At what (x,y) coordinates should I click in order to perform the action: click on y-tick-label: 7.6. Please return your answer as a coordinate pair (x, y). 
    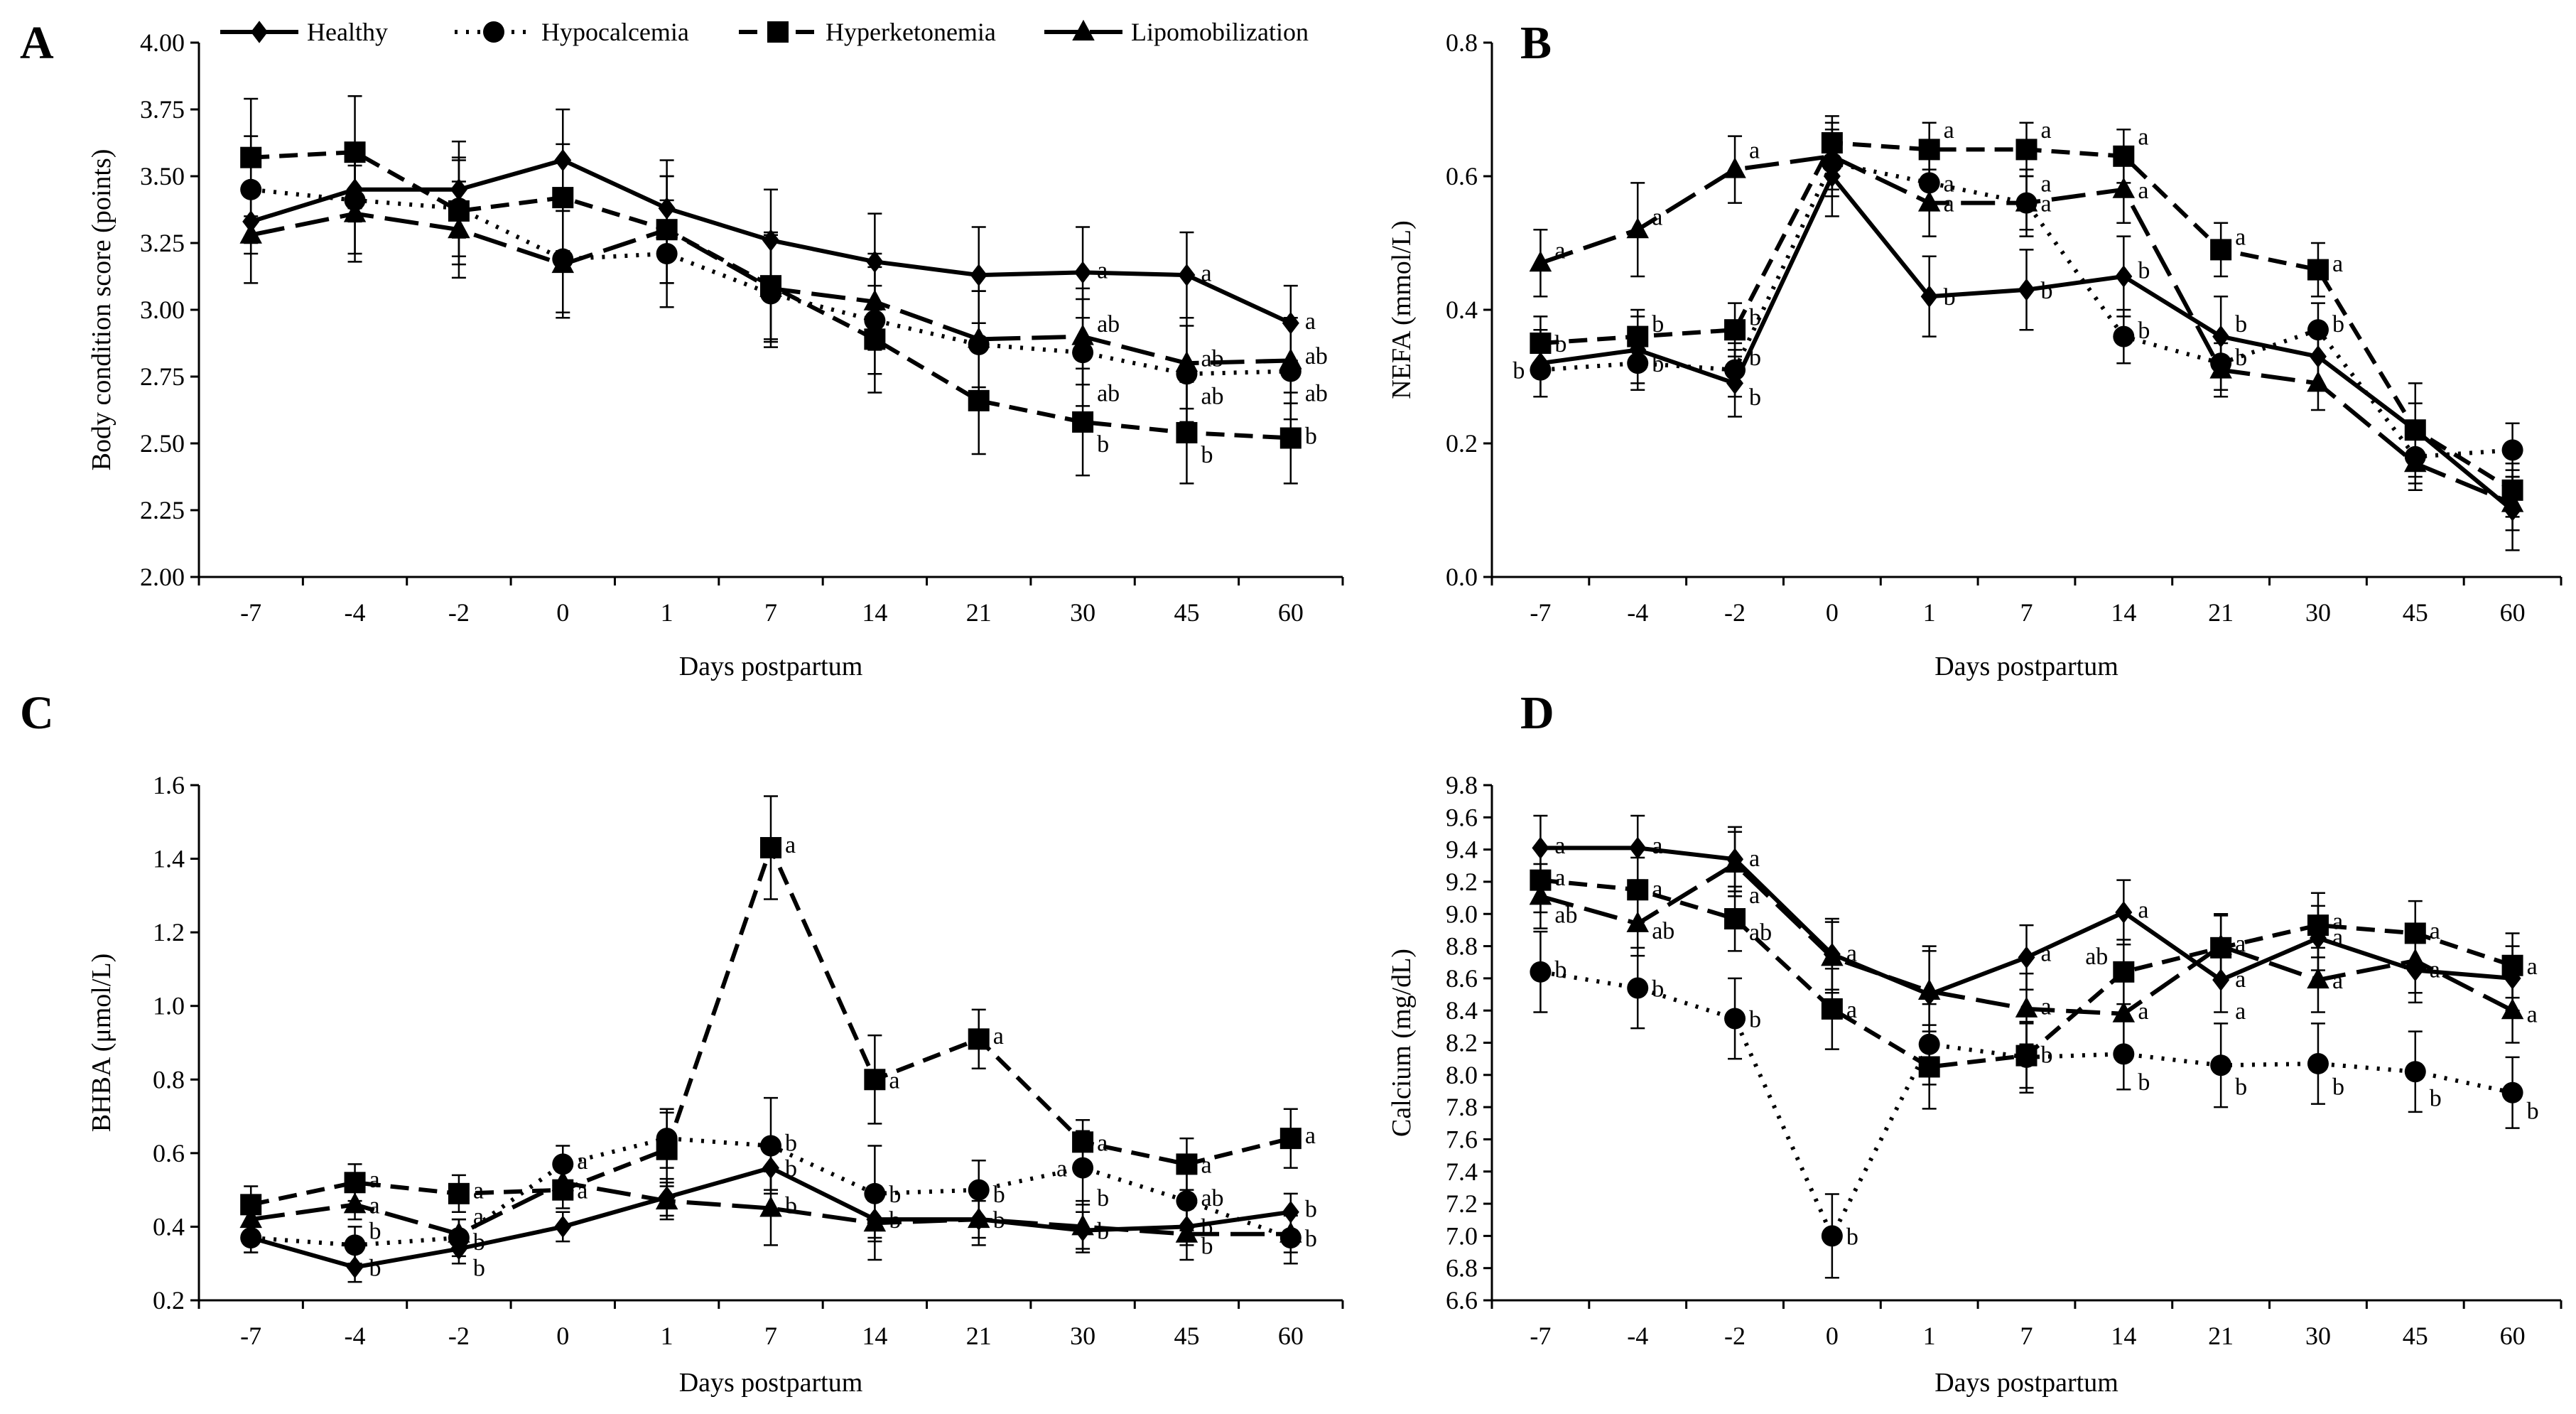
    Looking at the image, I should click on (1462, 1139).